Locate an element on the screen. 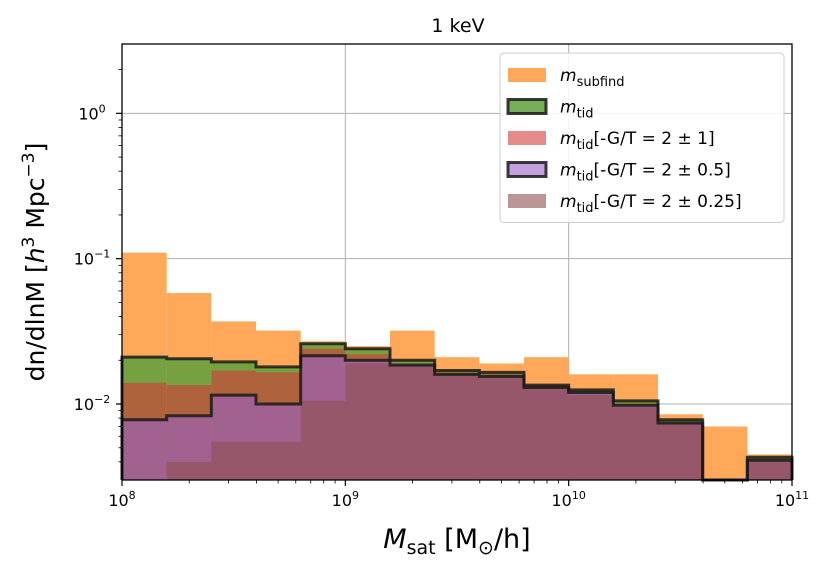 This screenshot has width=830, height=570. y-tick-label-1: 10⁻¹ is located at coordinates (92, 258).